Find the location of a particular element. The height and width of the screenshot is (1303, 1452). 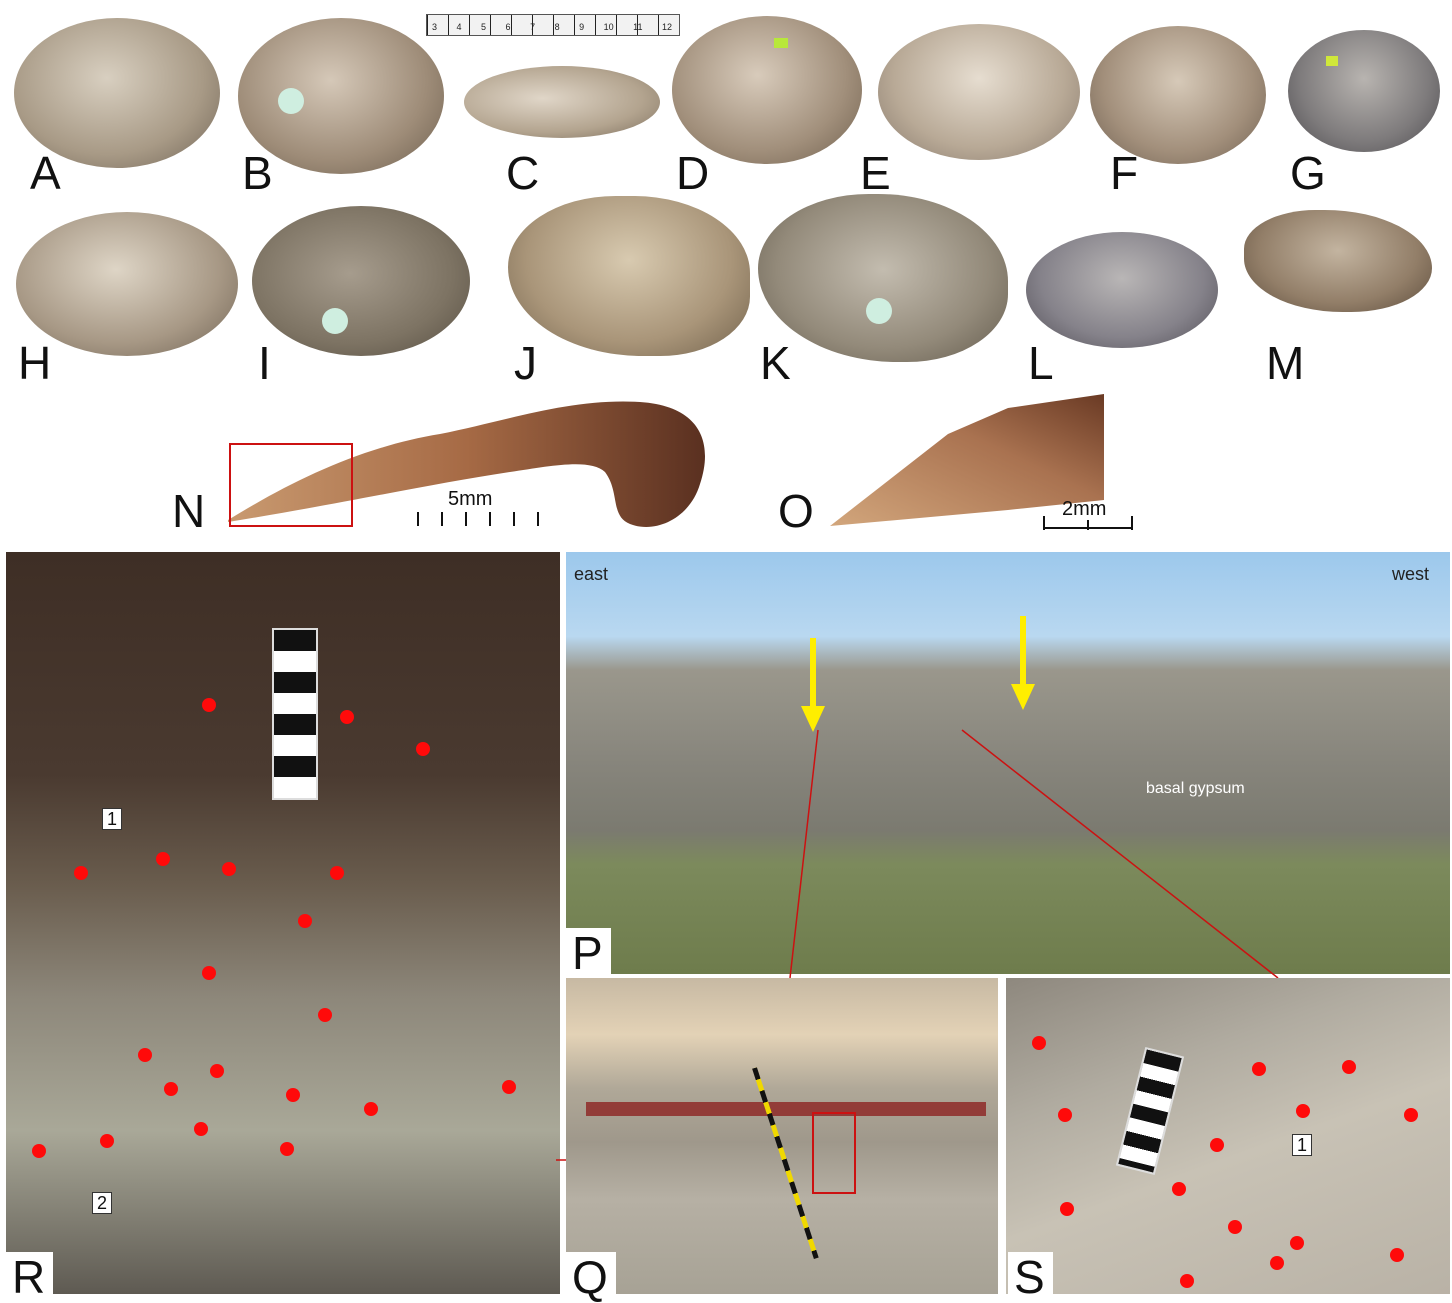

panel-label-s: S is located at coordinates (1030, 1277).